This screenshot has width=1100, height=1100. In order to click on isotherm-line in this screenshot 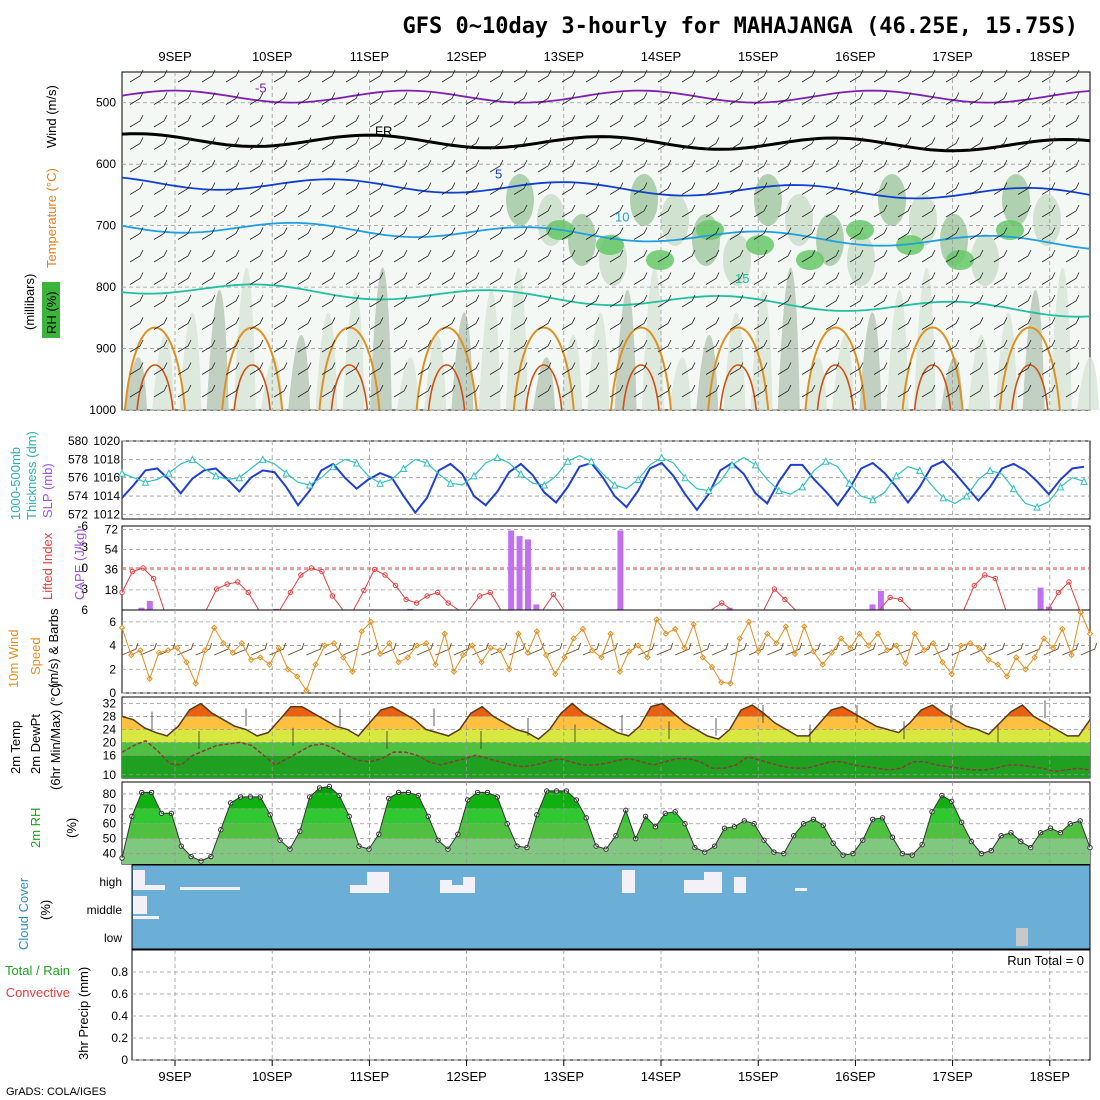, I will do `click(606, 142)`.